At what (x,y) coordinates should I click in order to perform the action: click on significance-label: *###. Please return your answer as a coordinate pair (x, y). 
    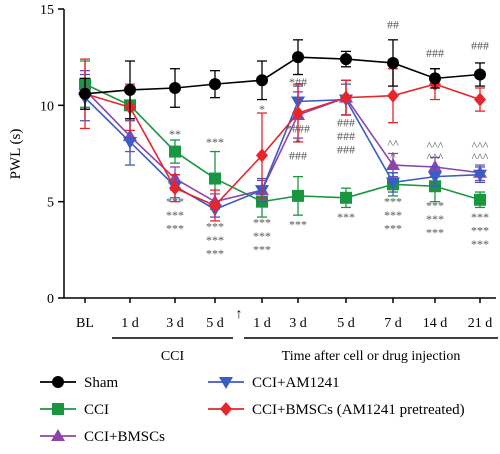
    Looking at the image, I should click on (298, 128).